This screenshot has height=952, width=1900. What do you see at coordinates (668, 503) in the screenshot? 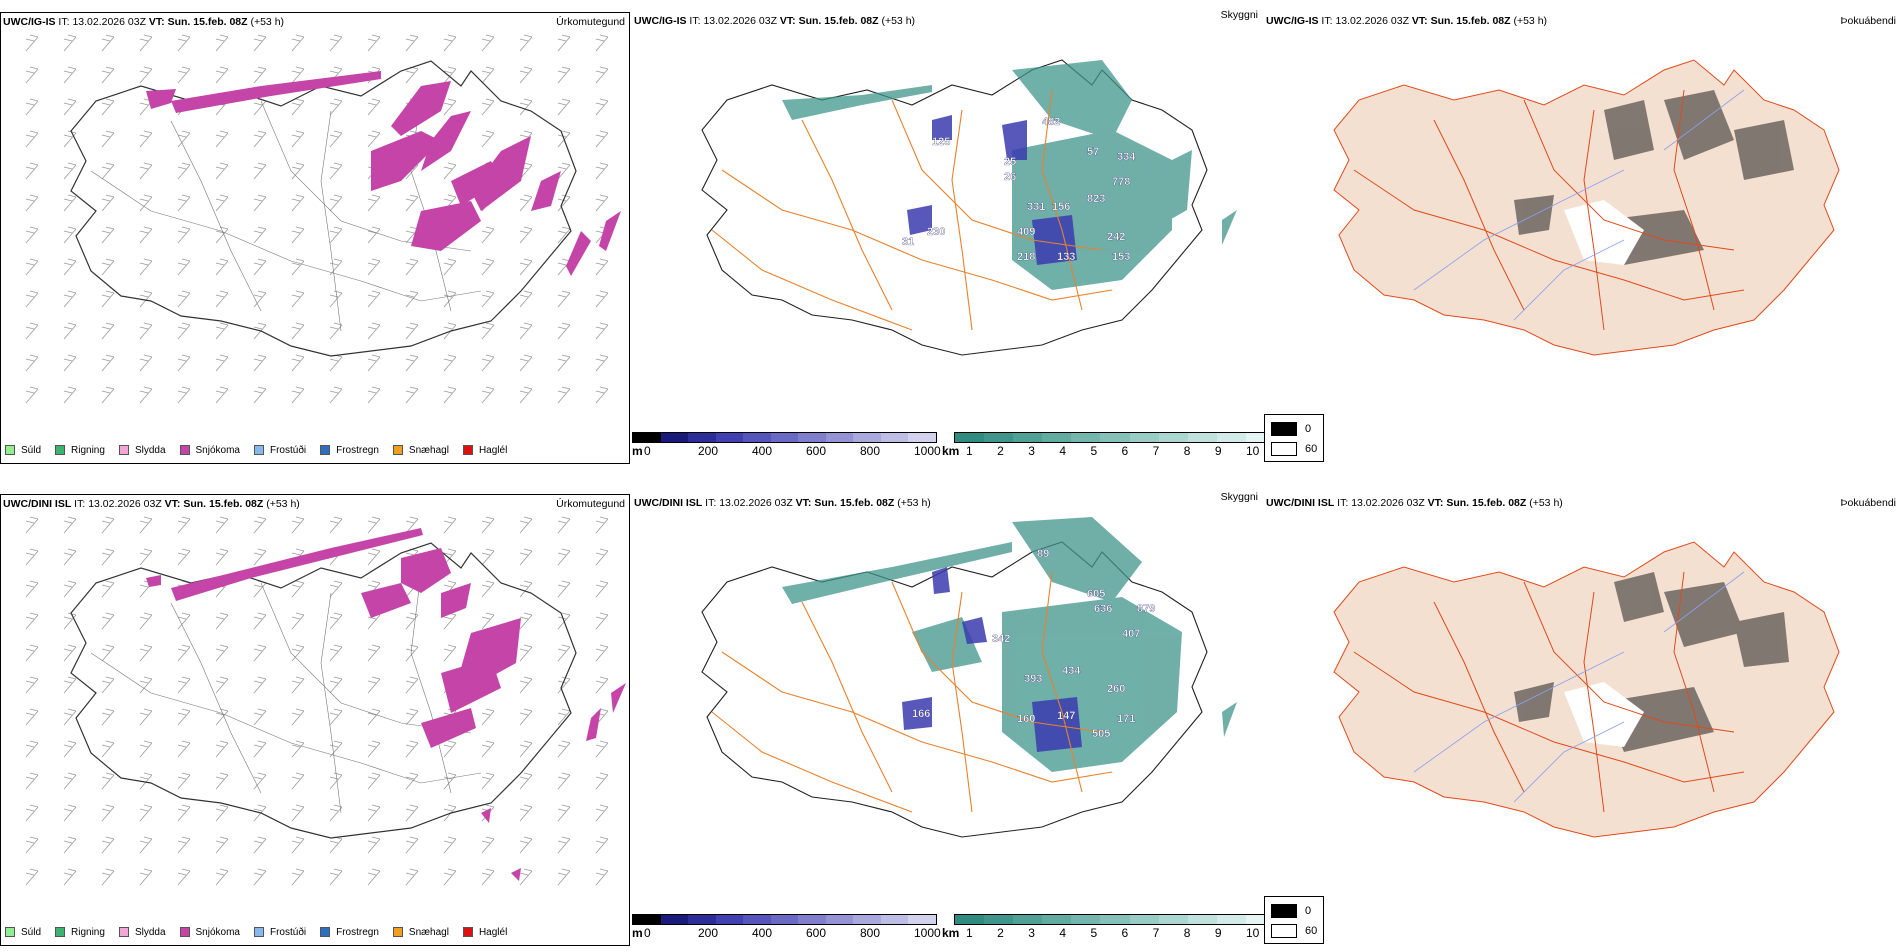
I see `model-name: UWC/DINI ISL` at bounding box center [668, 503].